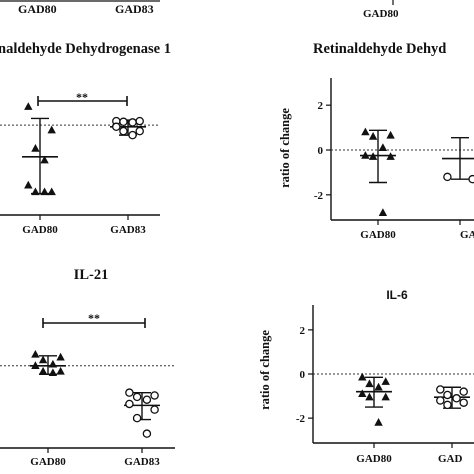  Describe the element at coordinates (134, 9) in the screenshot. I see `top-left-label-2: GAD83` at that location.